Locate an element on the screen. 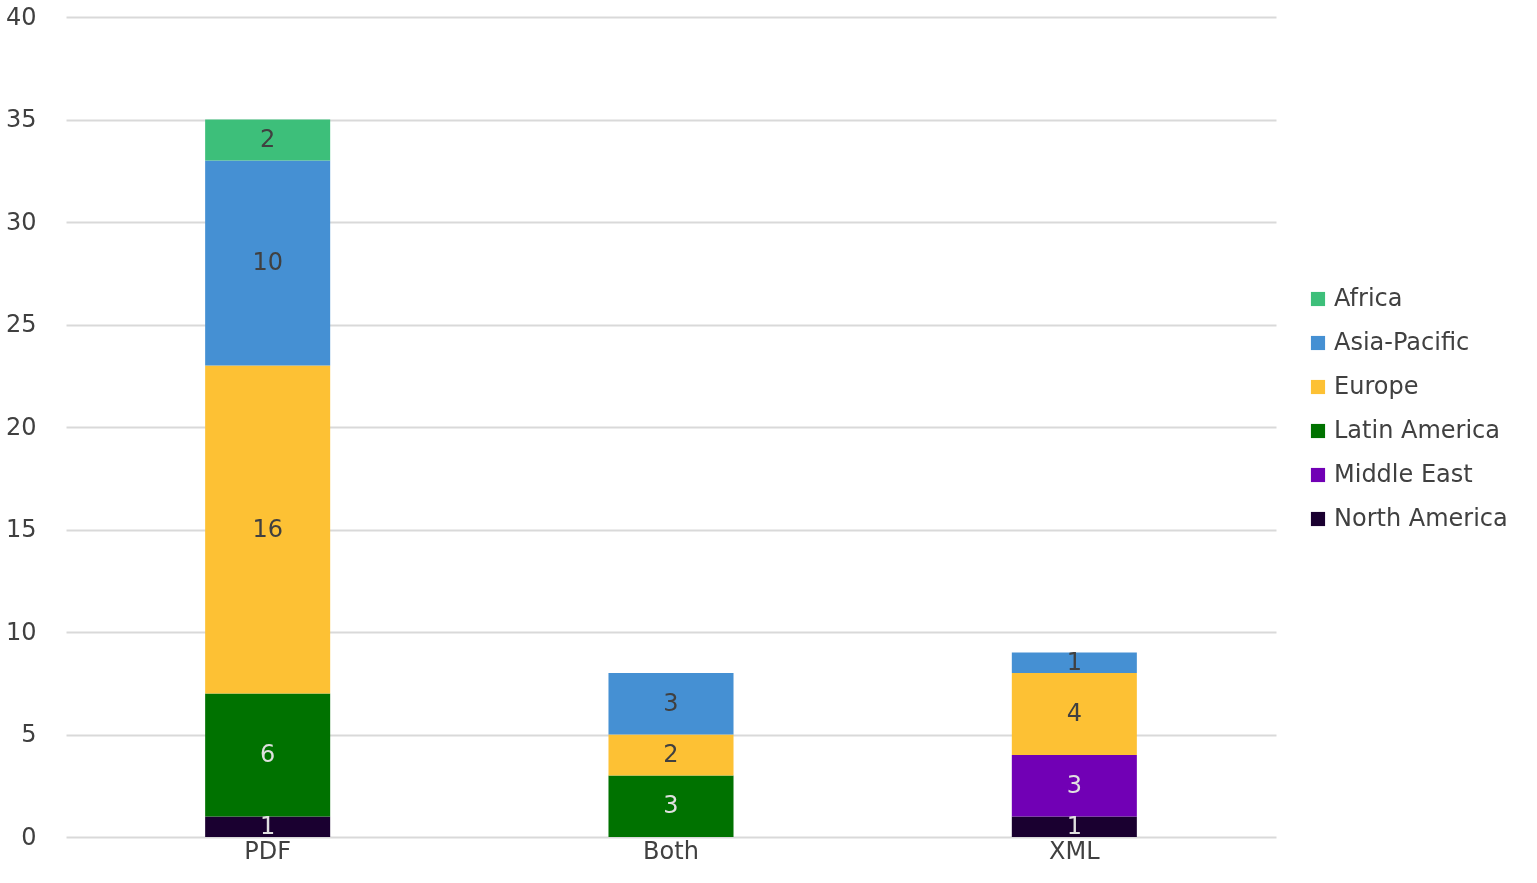 The height and width of the screenshot is (883, 1537). y-tick-label: 25 is located at coordinates (21, 324).